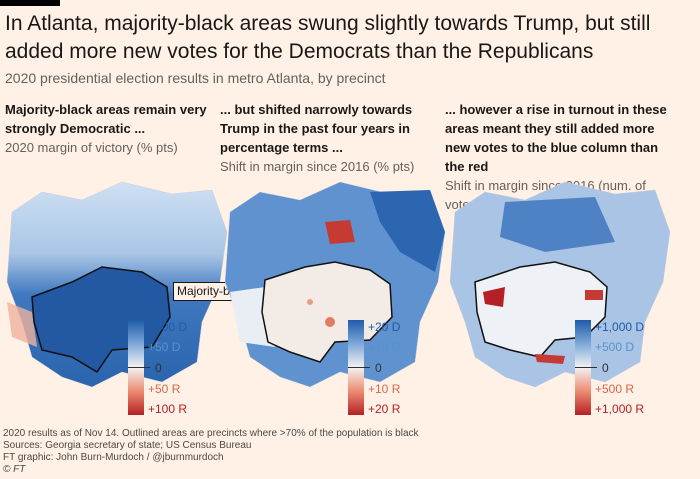 This screenshot has height=479, width=700. What do you see at coordinates (14, 469) in the screenshot?
I see `footer-copyright: © FT` at bounding box center [14, 469].